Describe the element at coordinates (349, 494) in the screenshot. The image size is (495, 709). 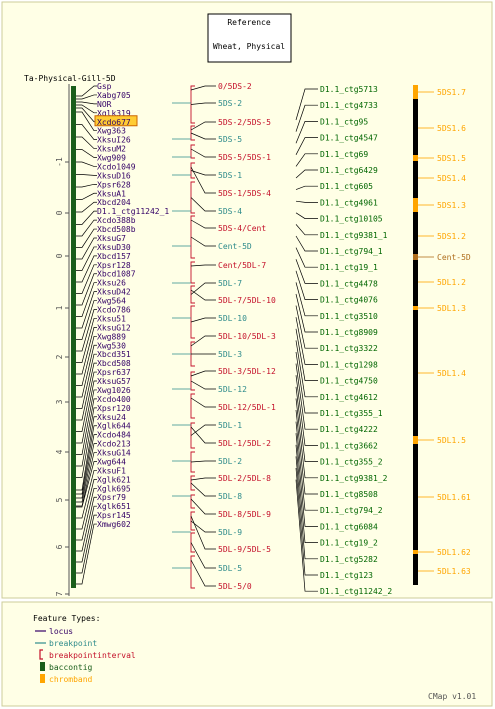
I see `contig-label: D1.1_ctg8508` at that location.